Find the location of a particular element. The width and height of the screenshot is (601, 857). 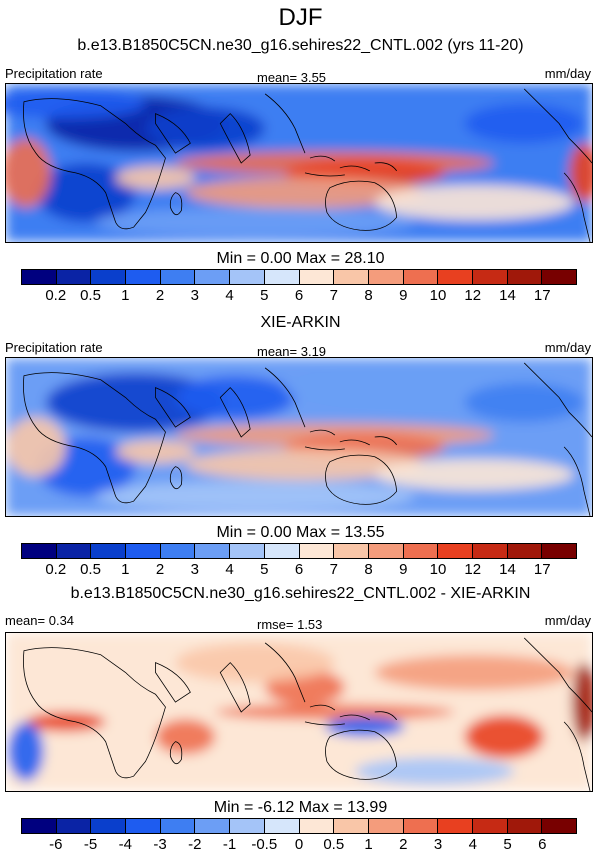

colorbar-tick-label: -0.5 is located at coordinates (264, 844).